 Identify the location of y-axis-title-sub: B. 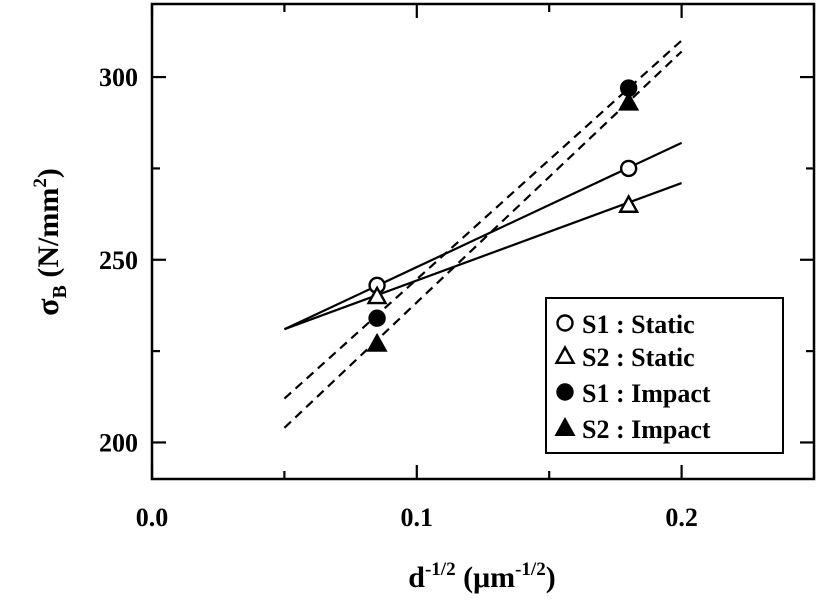
(60, 291).